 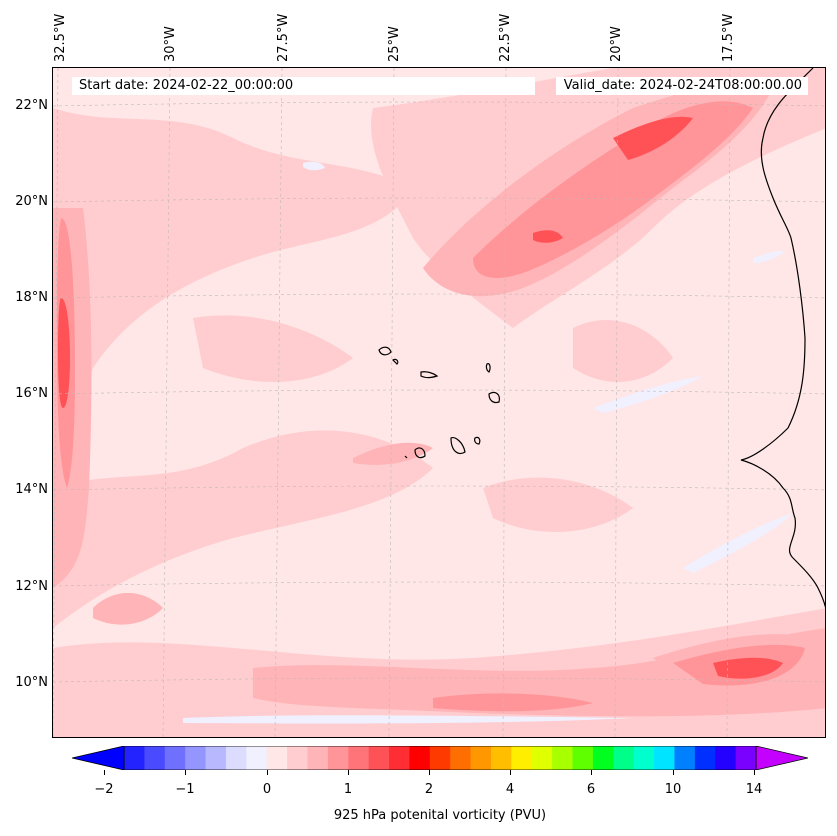 I want to click on colorbar-tick-label: 2, so click(x=429, y=789).